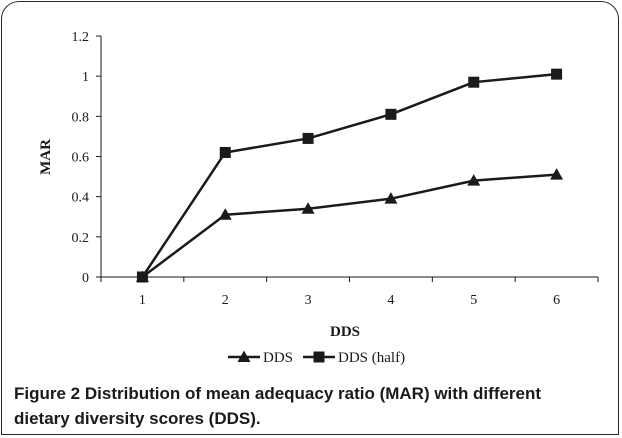  I want to click on y-tick-label: 0.8, so click(81, 117).